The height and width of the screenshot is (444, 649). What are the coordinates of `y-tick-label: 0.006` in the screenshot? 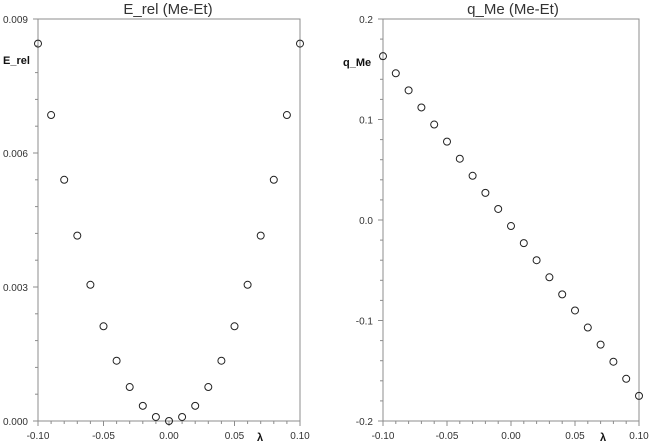 It's located at (15, 154).